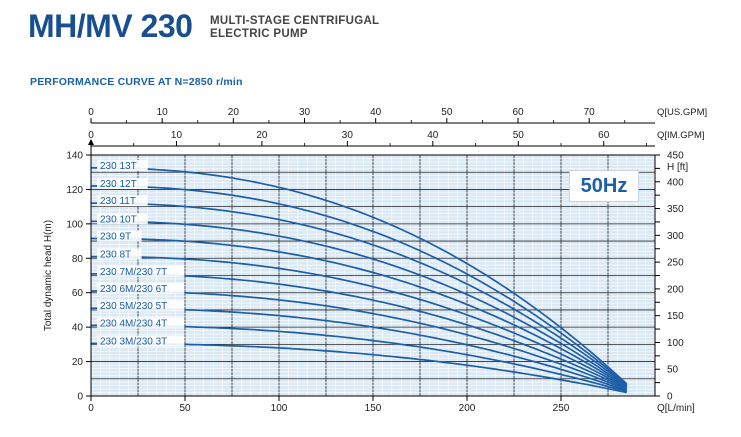 The width and height of the screenshot is (741, 437). What do you see at coordinates (604, 186) in the screenshot?
I see `frequency-badge: 50Hz` at bounding box center [604, 186].